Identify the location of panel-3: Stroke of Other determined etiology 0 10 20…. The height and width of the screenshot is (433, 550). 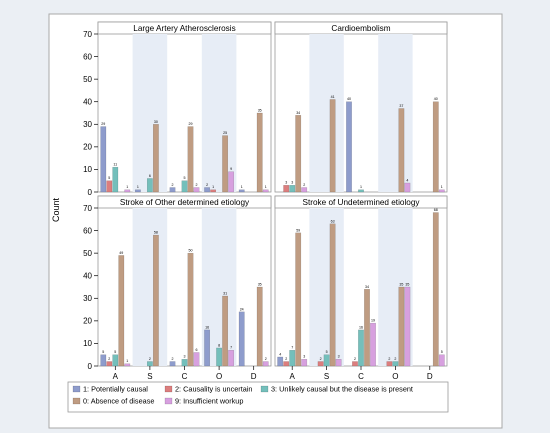
(177, 283).